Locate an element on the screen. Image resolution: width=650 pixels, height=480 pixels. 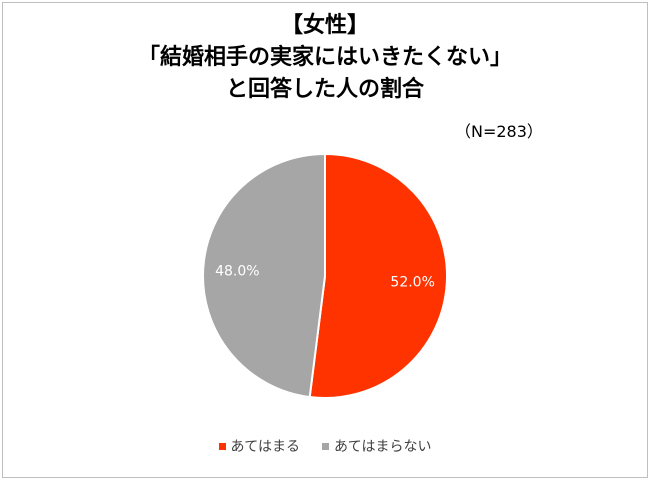
data-label-disagree: 48.0% is located at coordinates (237, 271).